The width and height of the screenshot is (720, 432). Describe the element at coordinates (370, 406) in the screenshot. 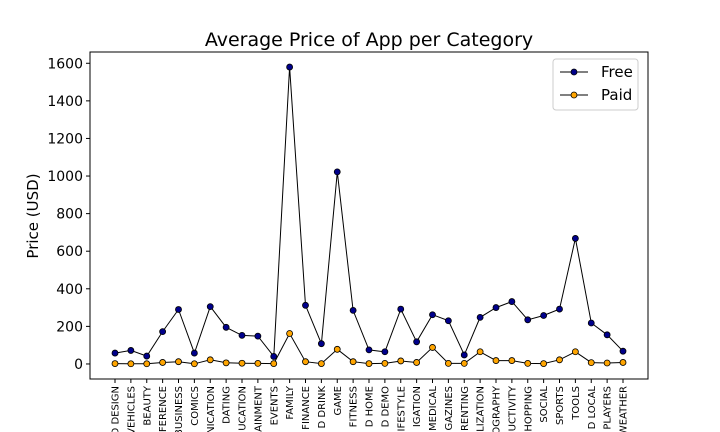

I see `x-tick-label: D HOME` at that location.